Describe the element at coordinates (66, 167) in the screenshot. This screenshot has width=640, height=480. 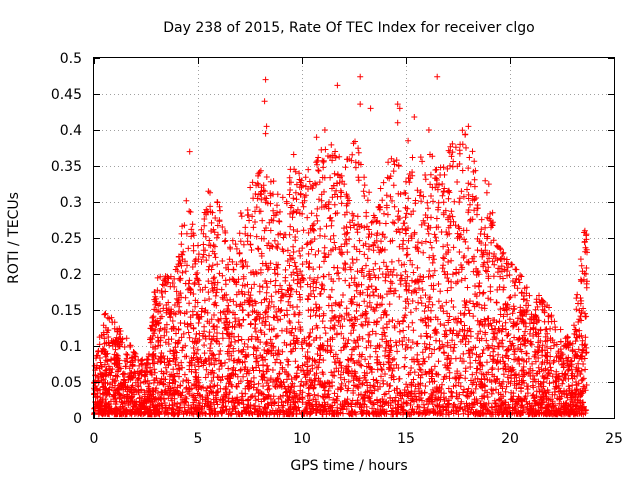
I see `y-tick-label: 0.35` at that location.